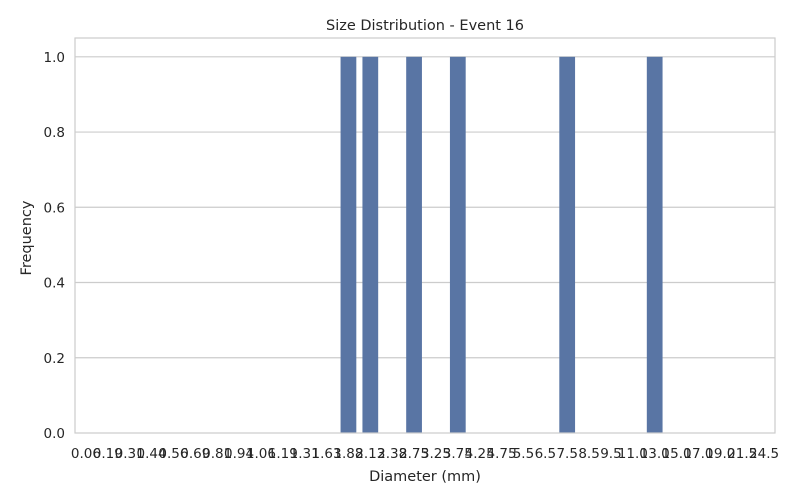 This screenshot has width=800, height=504. What do you see at coordinates (425, 26) in the screenshot?
I see `chart-title: Size Distribution - Event 16` at bounding box center [425, 26].